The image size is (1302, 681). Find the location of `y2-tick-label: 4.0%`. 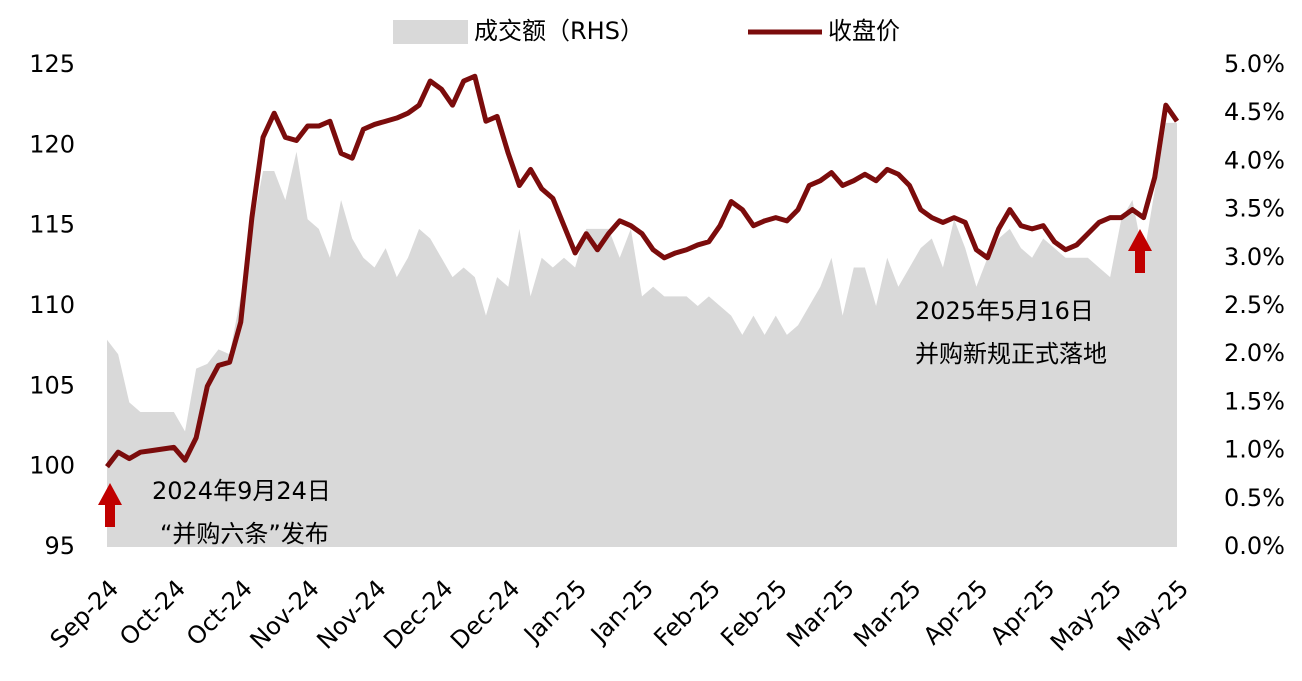

y2-tick-label: 4.0% is located at coordinates (1254, 160).